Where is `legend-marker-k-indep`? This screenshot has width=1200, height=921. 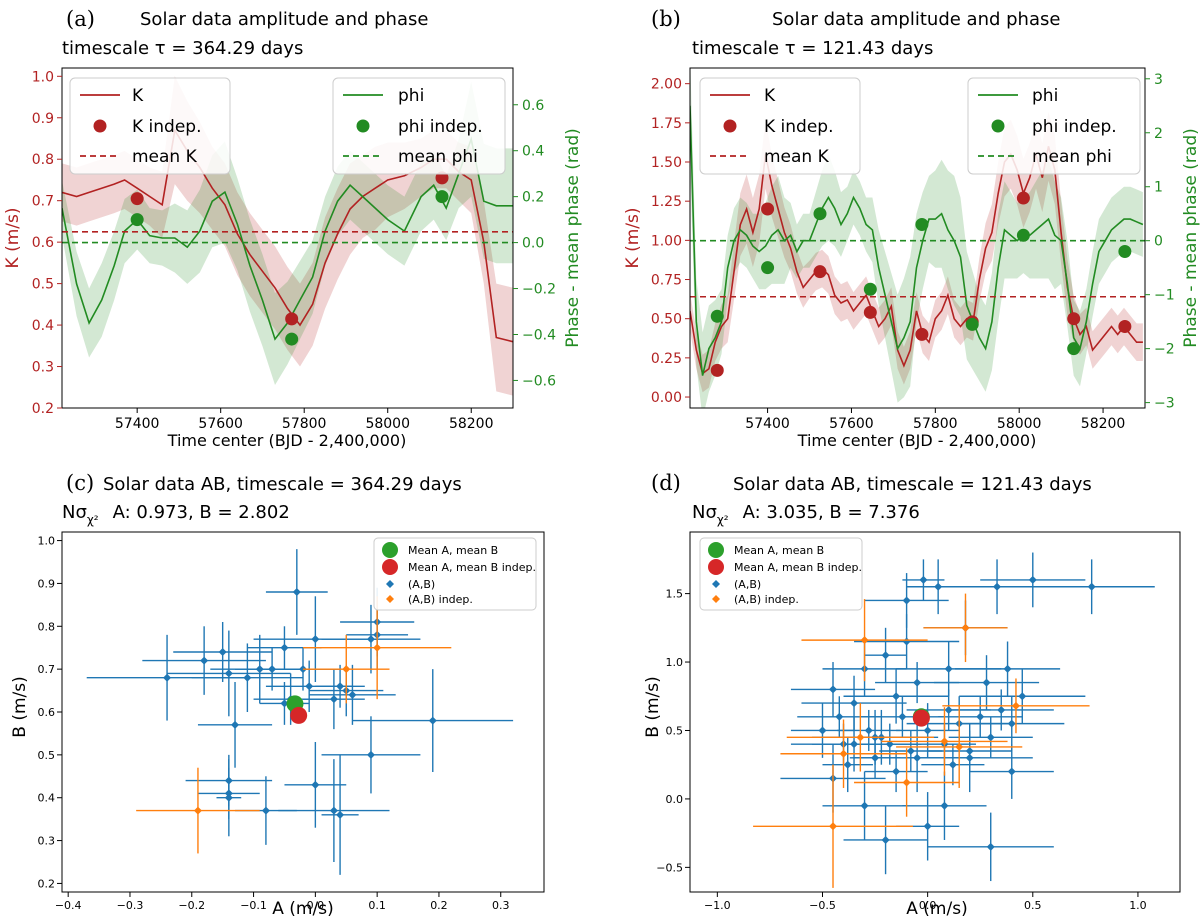
legend-marker-k-indep is located at coordinates (100, 126).